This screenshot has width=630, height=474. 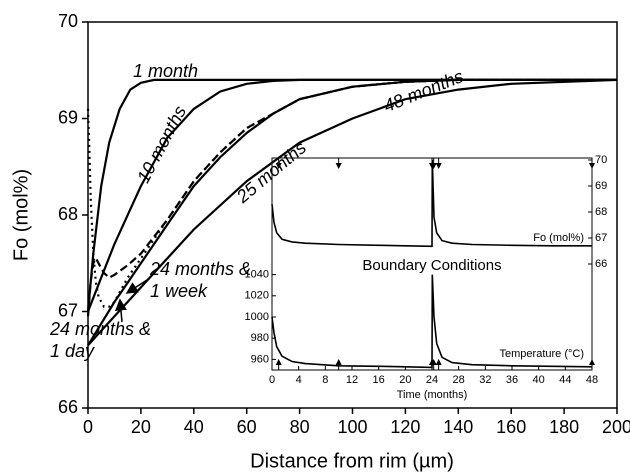 I want to click on inset-x-tick-label: 36, so click(x=512, y=380).